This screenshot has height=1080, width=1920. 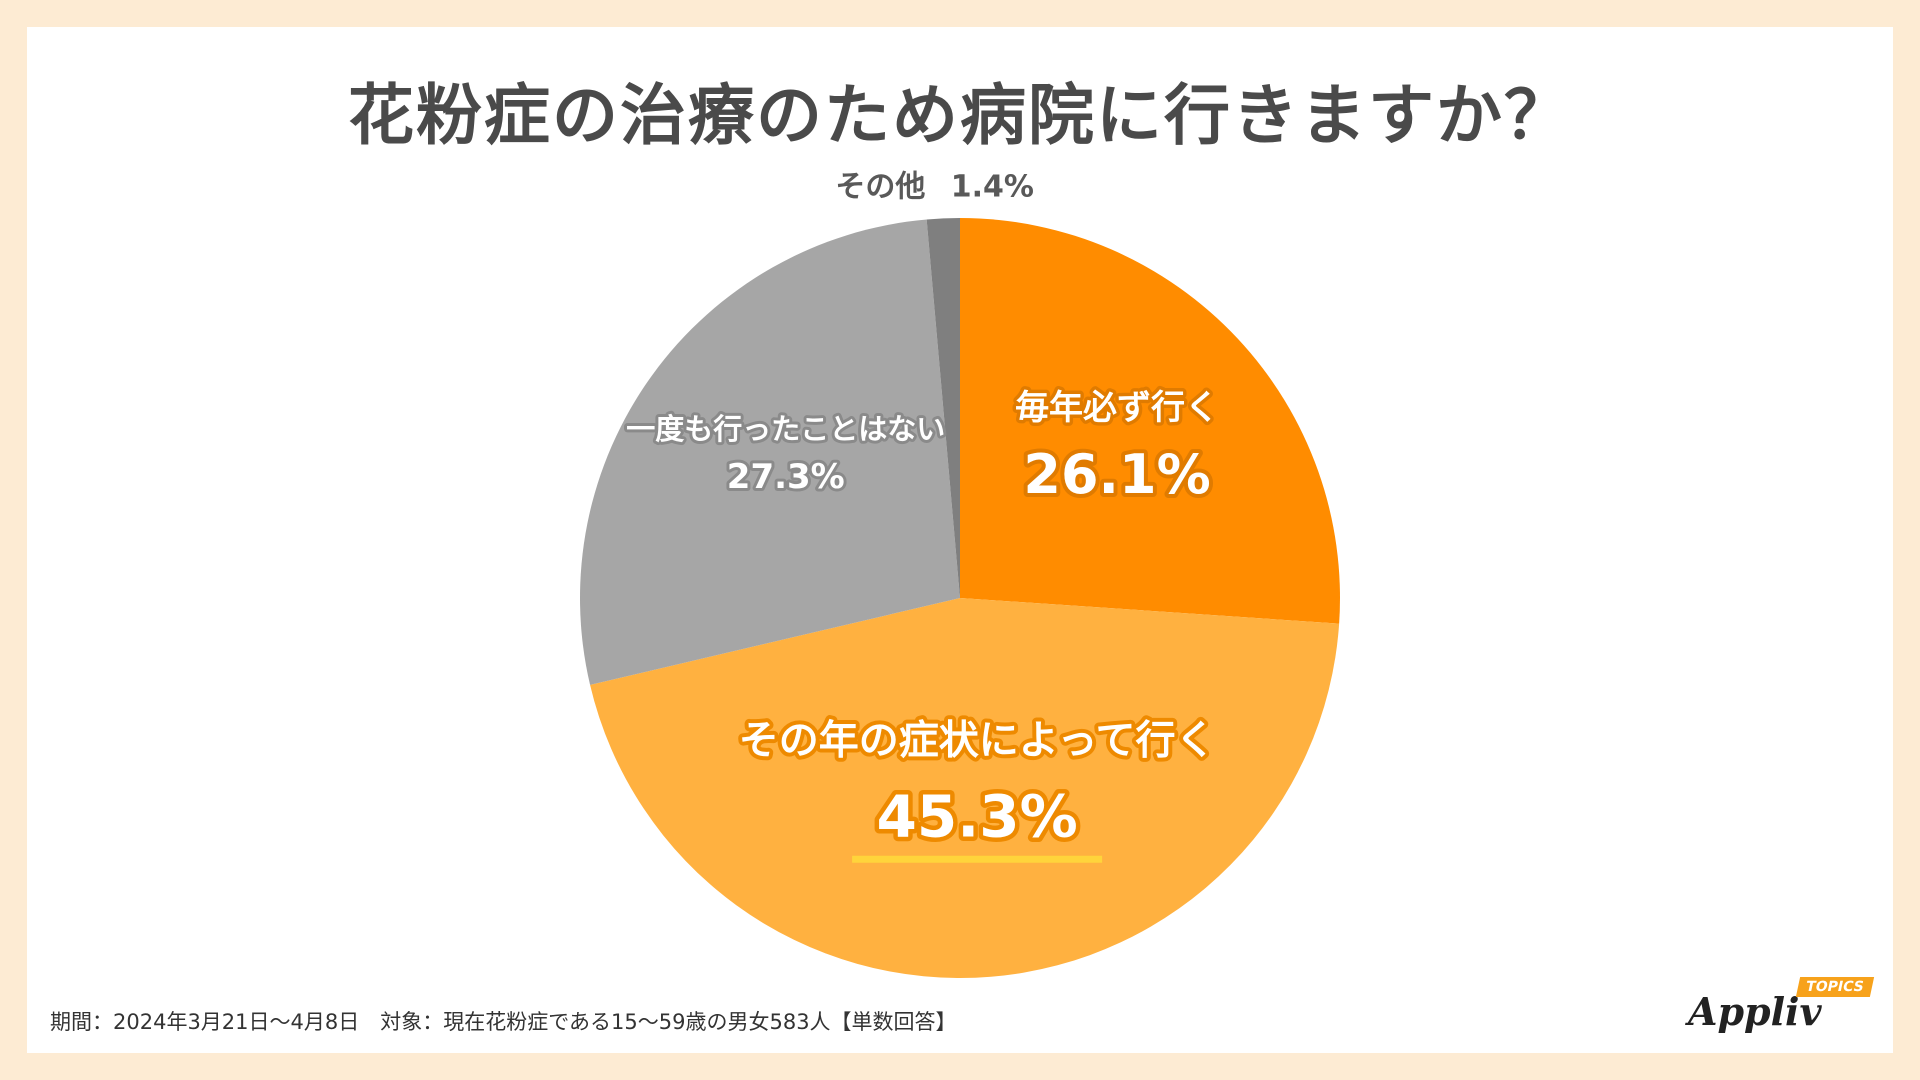 I want to click on applivtopics-logo: Appliv TOPICS, so click(x=1780, y=1010).